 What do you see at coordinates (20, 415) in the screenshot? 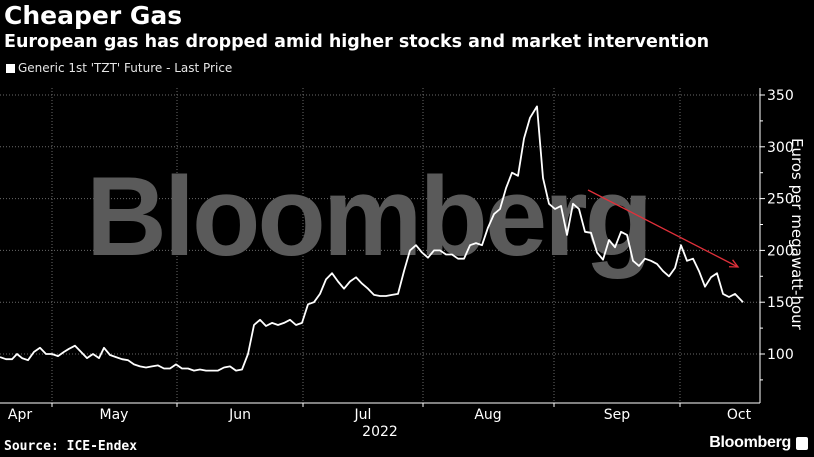
I see `x-tick-label: Apr` at bounding box center [20, 415].